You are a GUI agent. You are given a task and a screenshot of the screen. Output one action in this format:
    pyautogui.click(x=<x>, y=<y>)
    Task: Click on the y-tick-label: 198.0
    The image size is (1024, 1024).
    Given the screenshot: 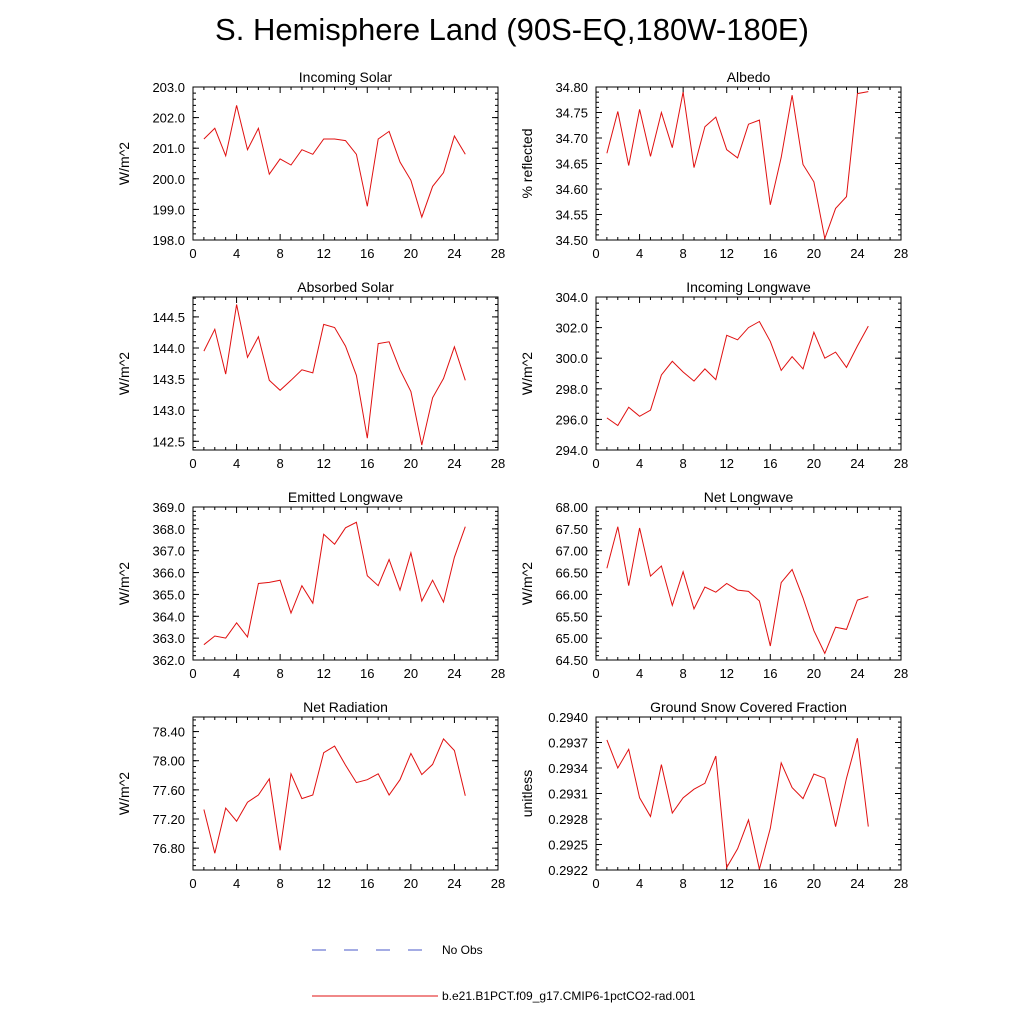 What is the action you would take?
    pyautogui.click(x=168, y=240)
    